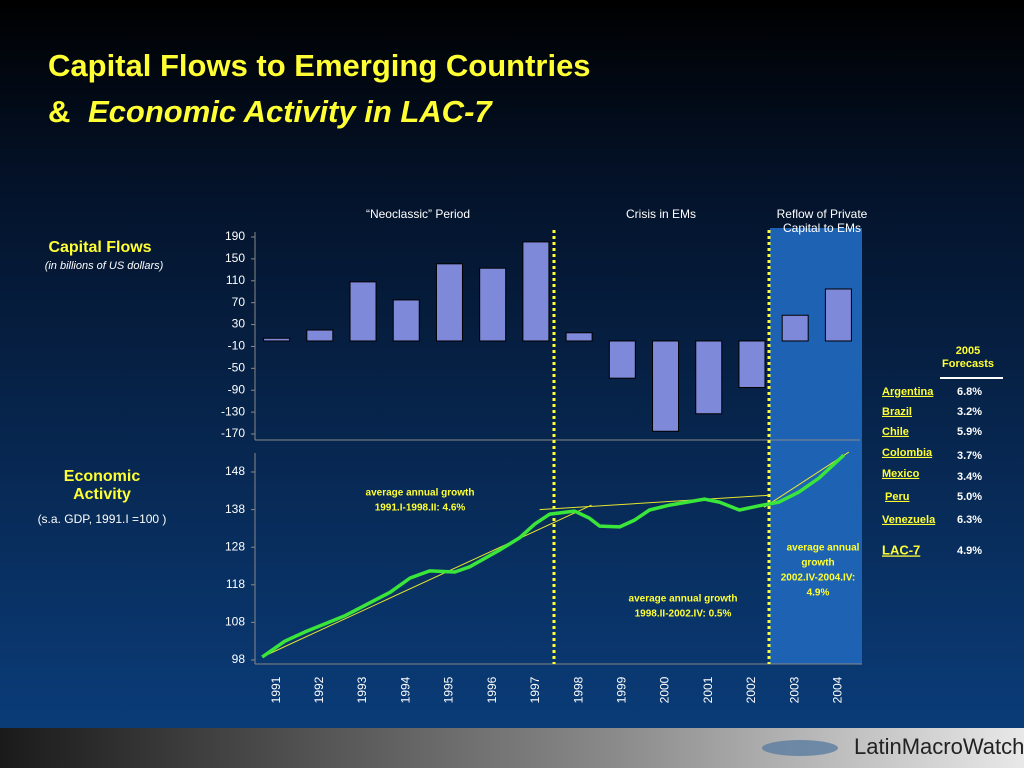 The image size is (1024, 773). What do you see at coordinates (661, 214) in the screenshot?
I see `period-label: Crisis in EMs` at bounding box center [661, 214].